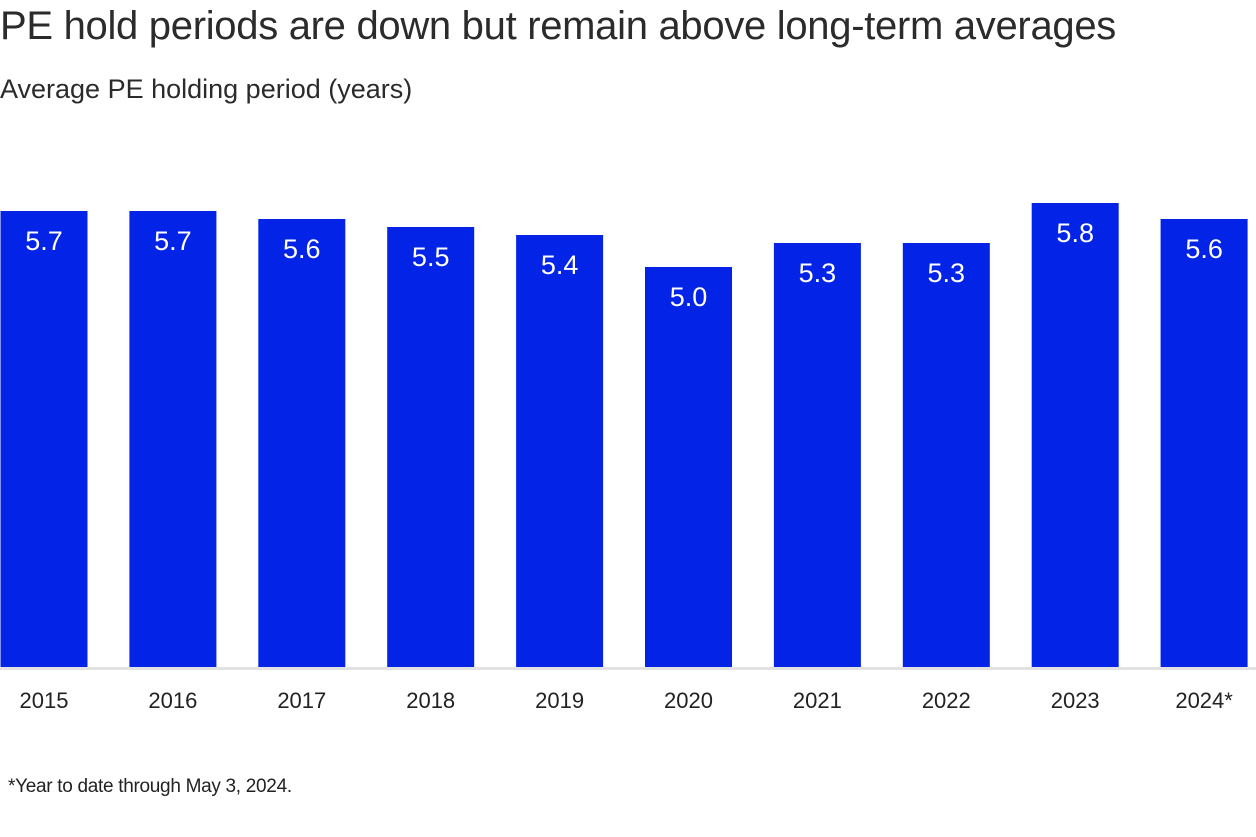 This screenshot has width=1256, height=837. Describe the element at coordinates (559, 700) in the screenshot. I see `x-tick-label: 2019` at that location.